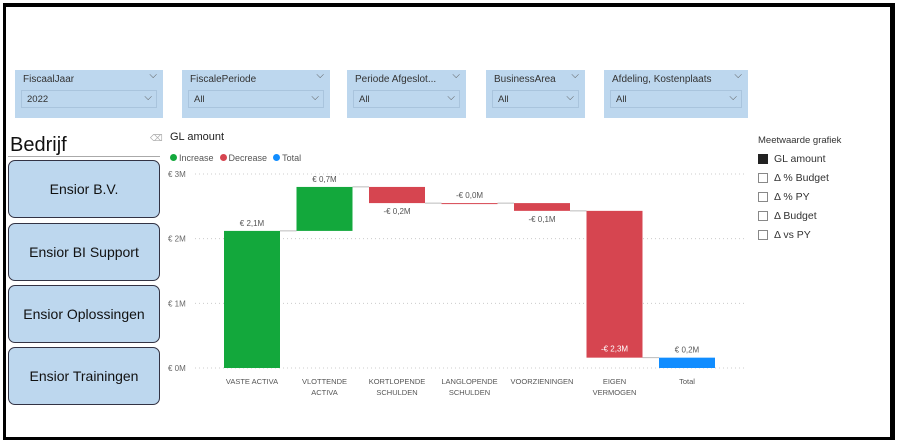 This screenshot has width=900, height=442. I want to click on company-button-ensior-bv: Ensior B.V., so click(84, 189).